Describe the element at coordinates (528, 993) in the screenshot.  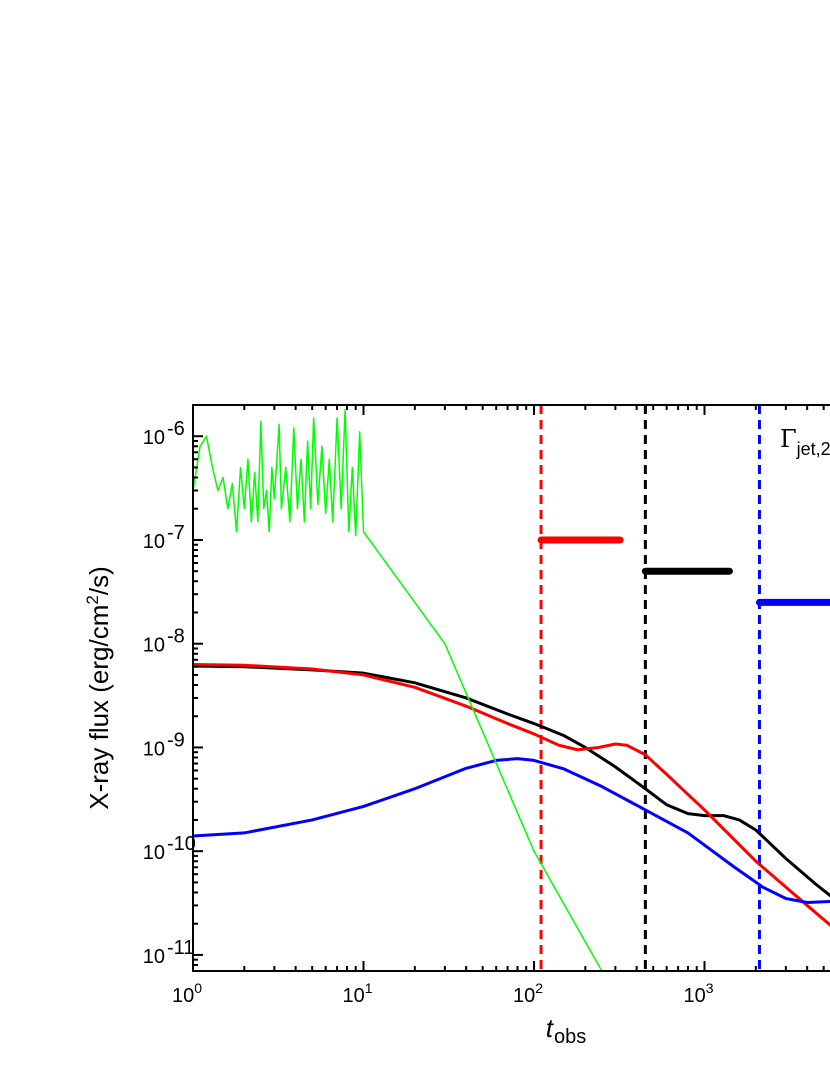
I see `x-tick-label: 10²` at that location.